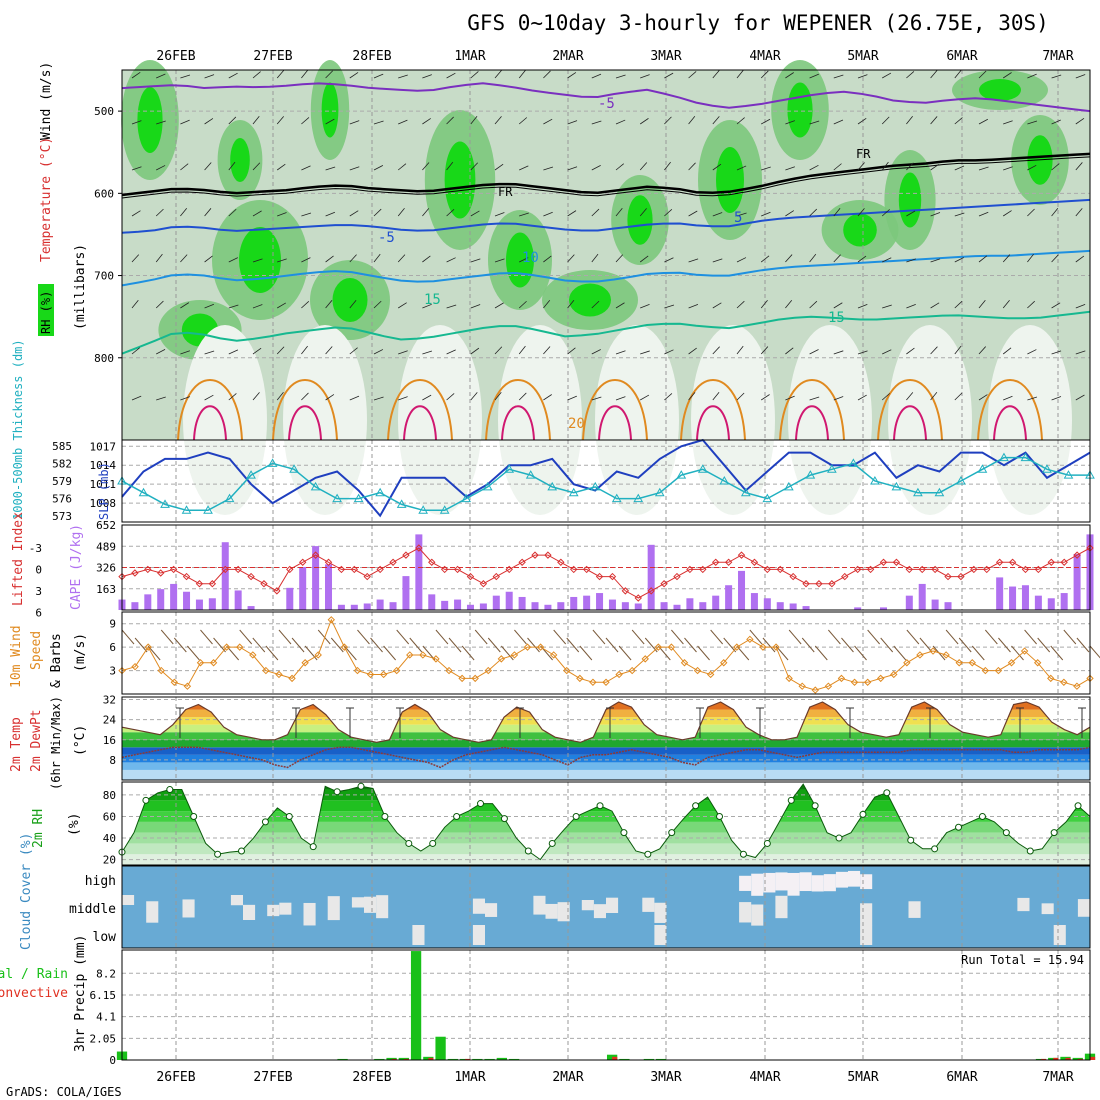 This screenshot has width=1100, height=1100. I want to click on ytick-label-slp: 1014, so click(103, 465).